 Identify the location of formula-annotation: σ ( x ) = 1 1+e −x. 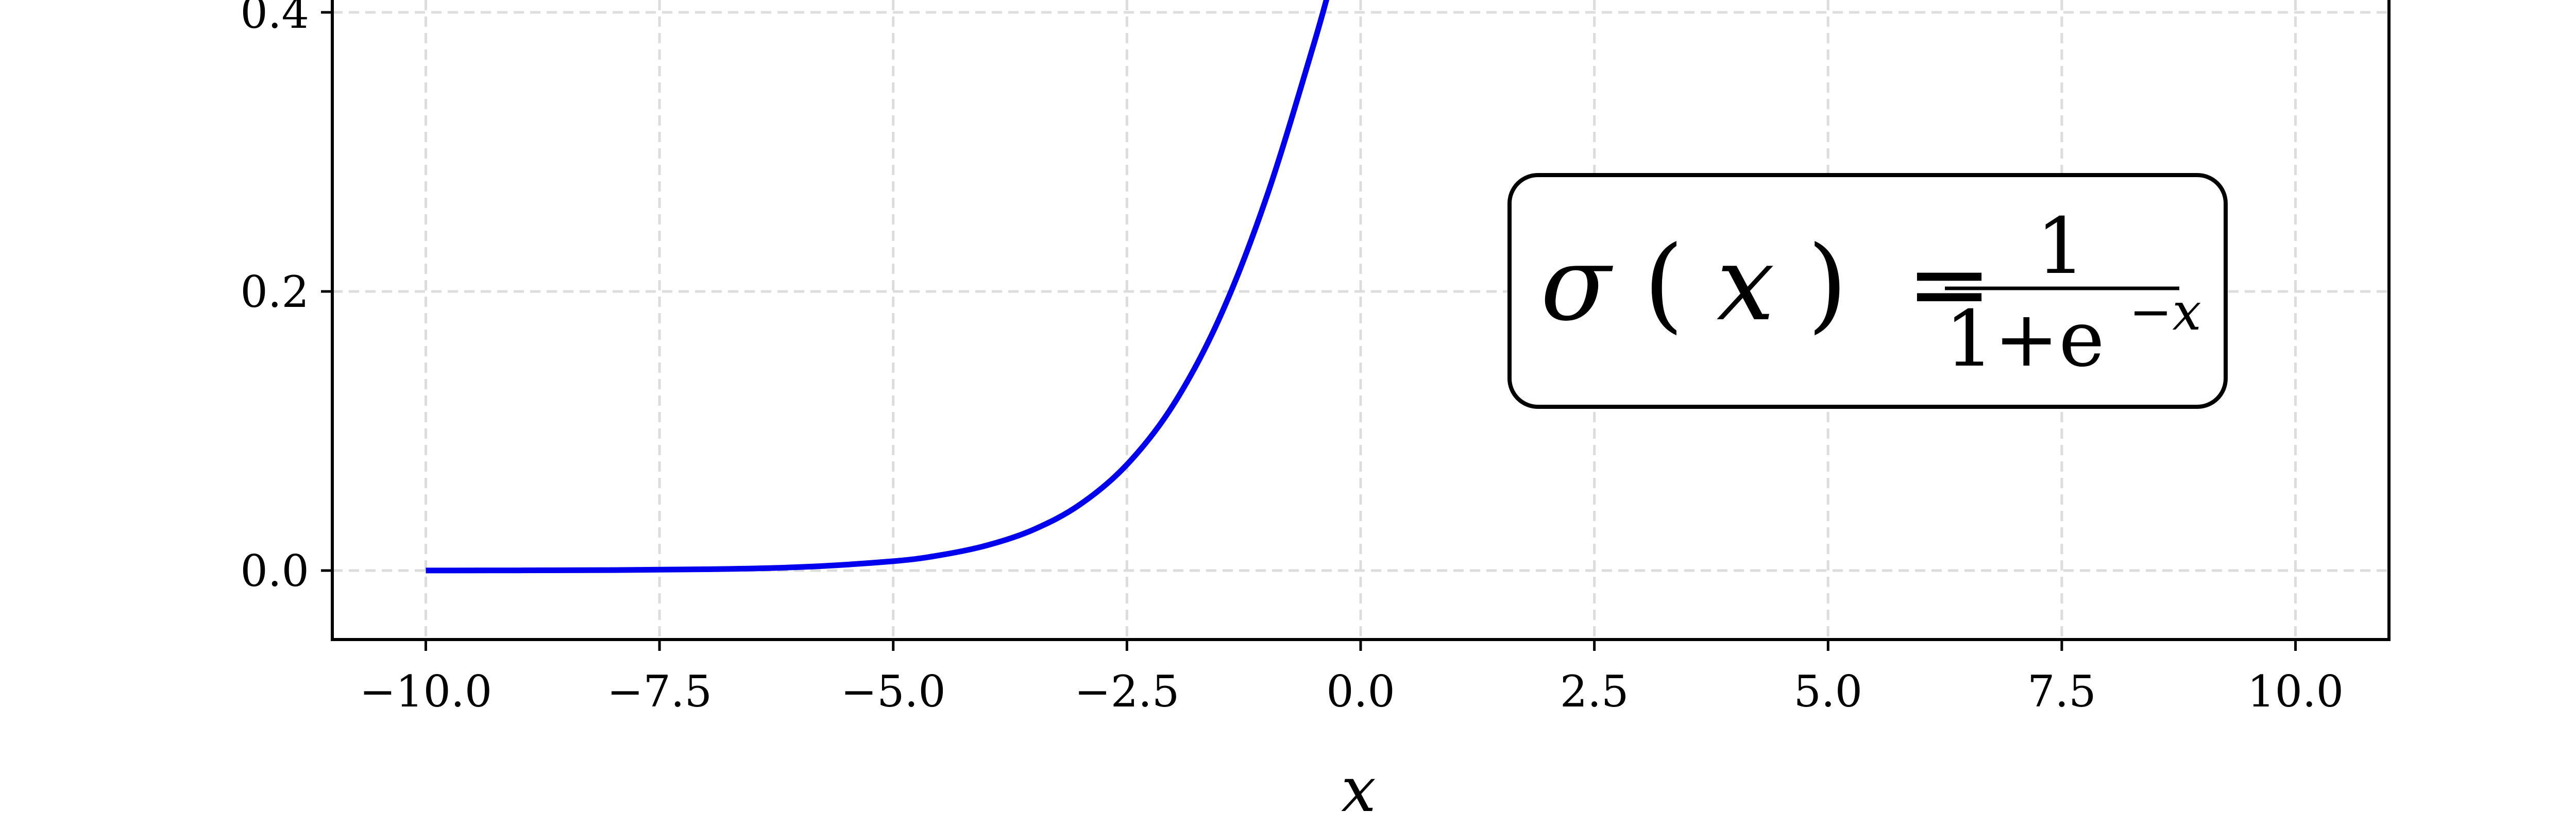
(1868, 291).